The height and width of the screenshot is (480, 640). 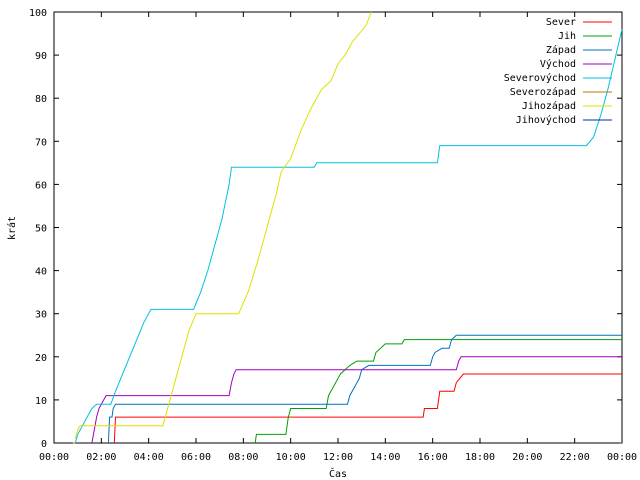 I want to click on x-tick-label: 12:00, so click(x=338, y=457).